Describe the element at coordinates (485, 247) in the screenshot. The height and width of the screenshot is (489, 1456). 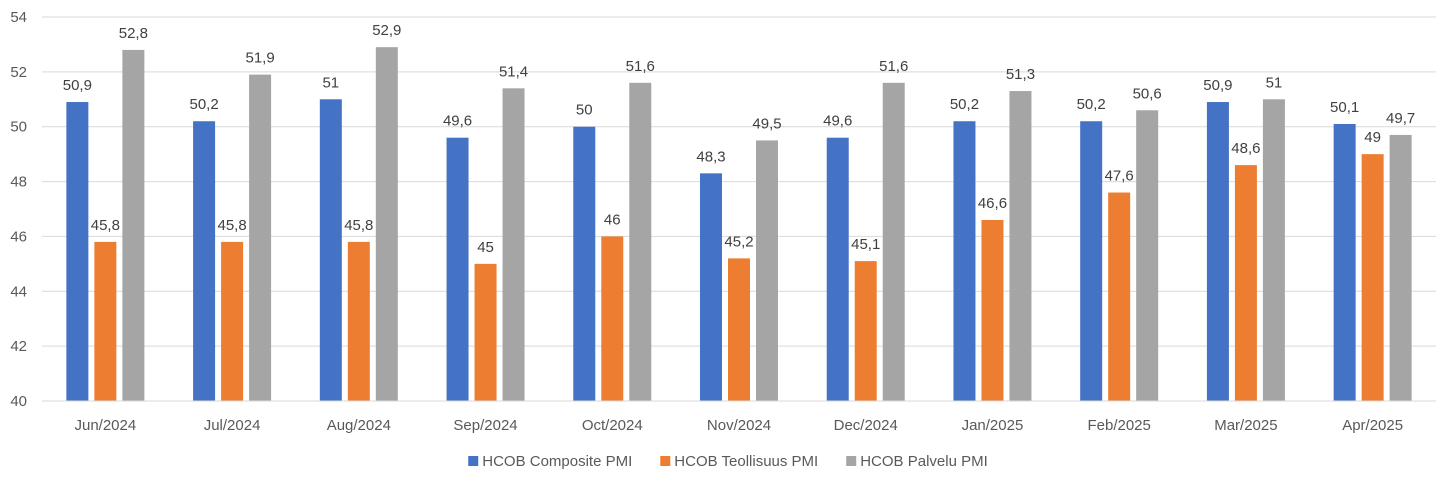
I see `data-label: 45` at that location.